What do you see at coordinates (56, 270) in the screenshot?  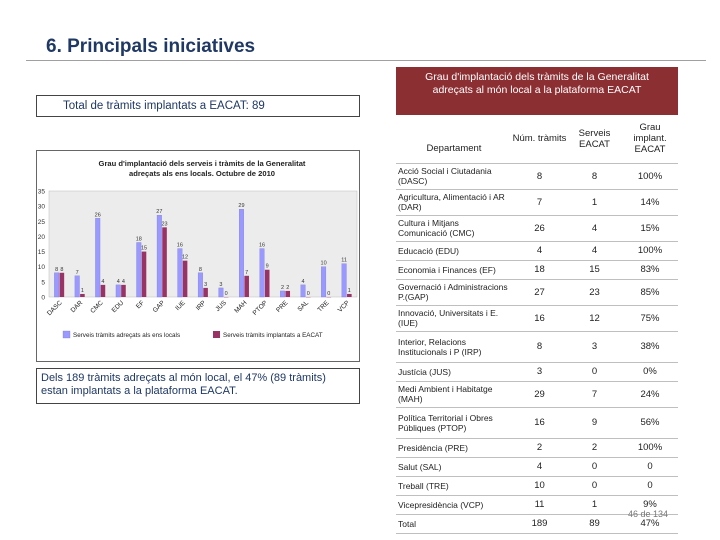 I see `data-label-total: 8` at bounding box center [56, 270].